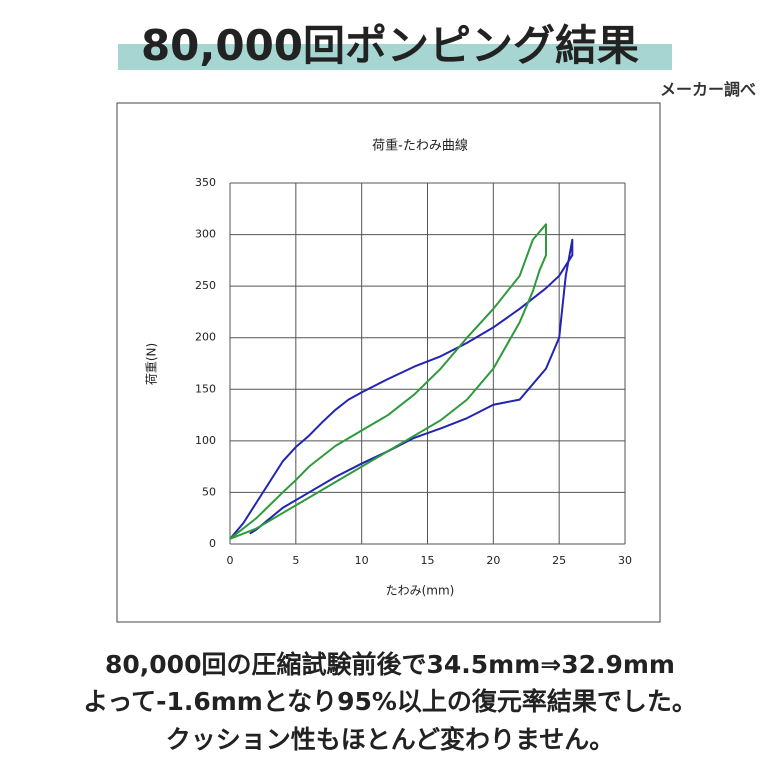 Image resolution: width=780 pixels, height=780 pixels. Describe the element at coordinates (205, 234) in the screenshot. I see `y-tick-label: 300` at that location.